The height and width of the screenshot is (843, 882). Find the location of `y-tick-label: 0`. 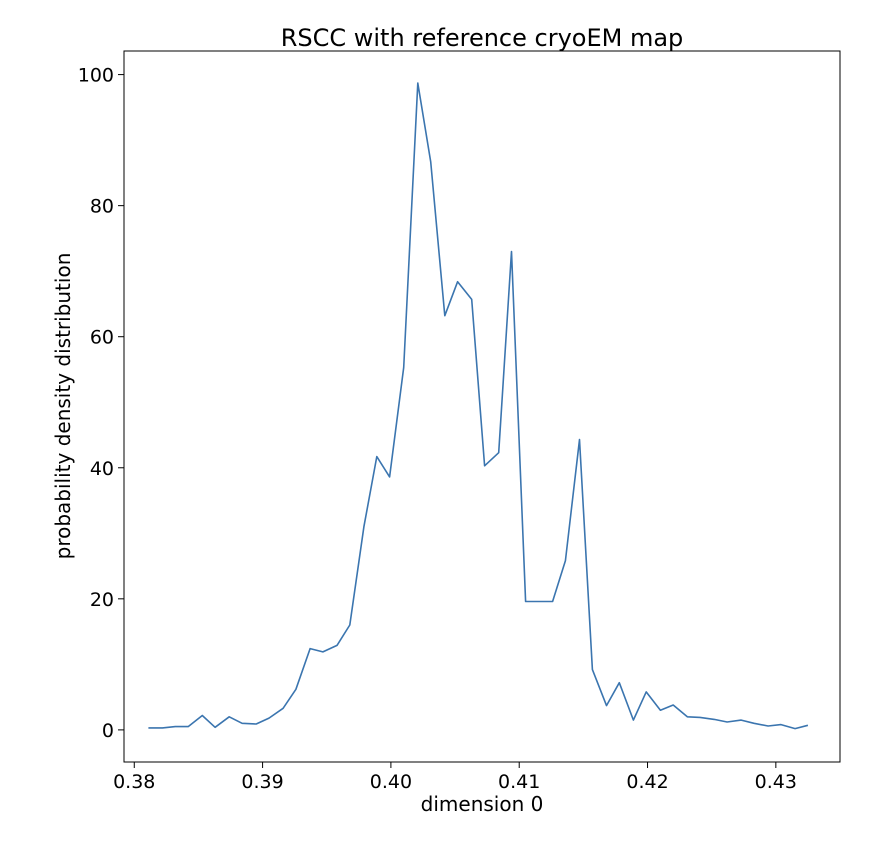

y-tick-label: 0 is located at coordinates (108, 731).